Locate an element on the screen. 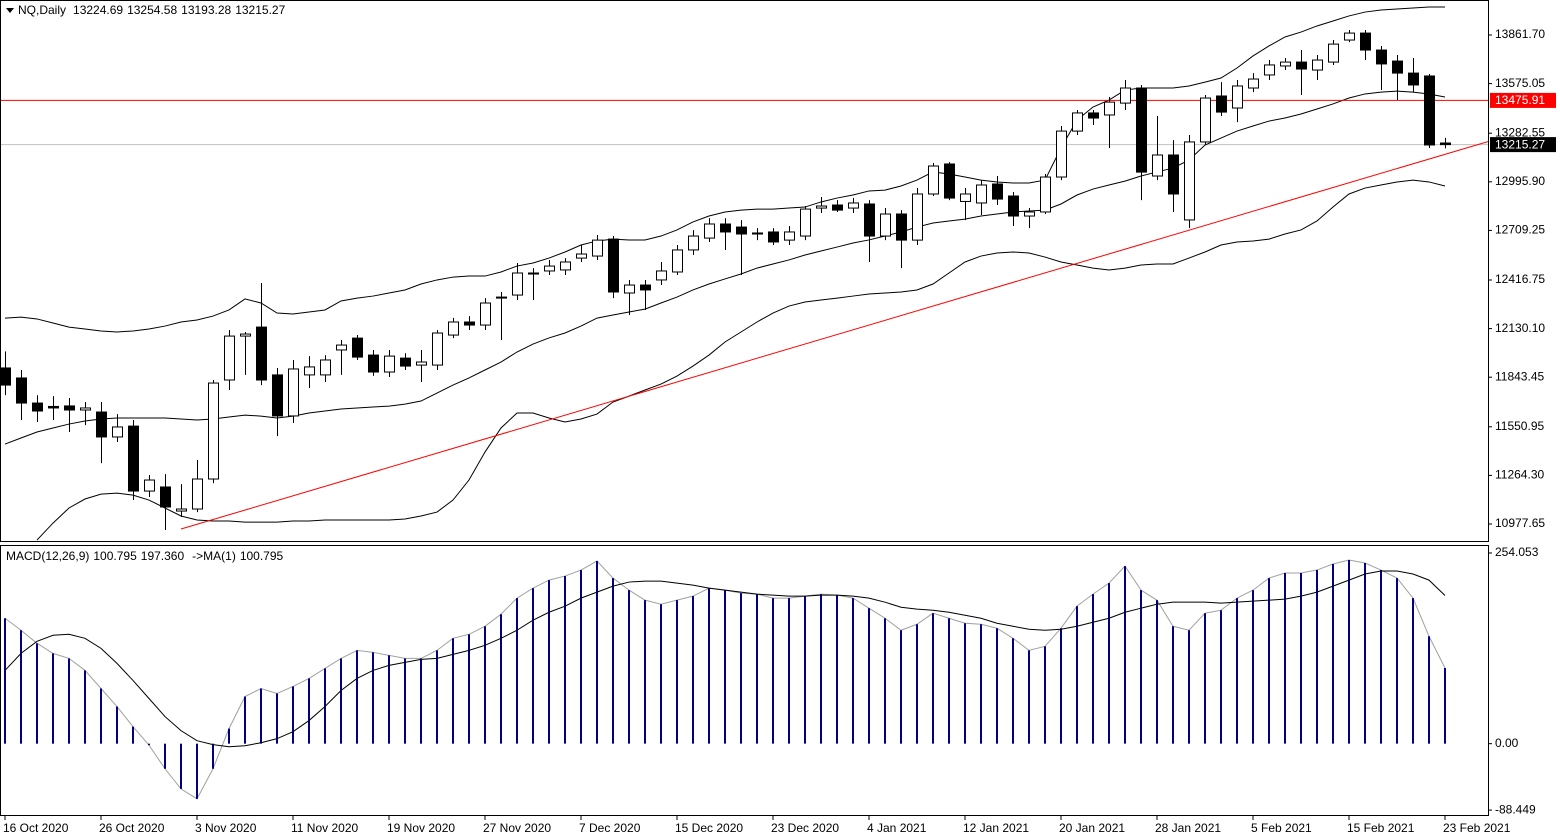 Image resolution: width=1560 pixels, height=840 pixels. y-tick-label: 12995.90 is located at coordinates (1520, 181).